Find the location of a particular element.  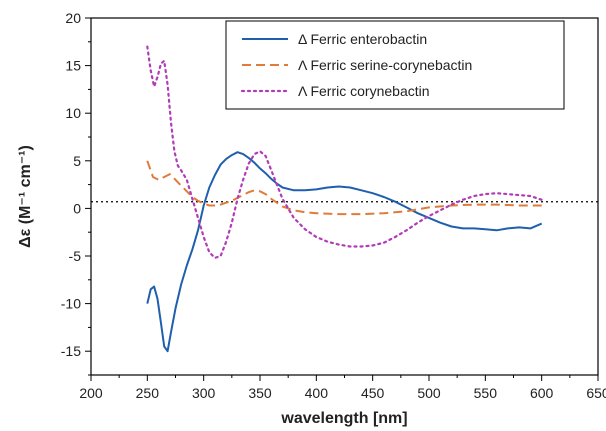

x-tick-label: 200 is located at coordinates (91, 393).